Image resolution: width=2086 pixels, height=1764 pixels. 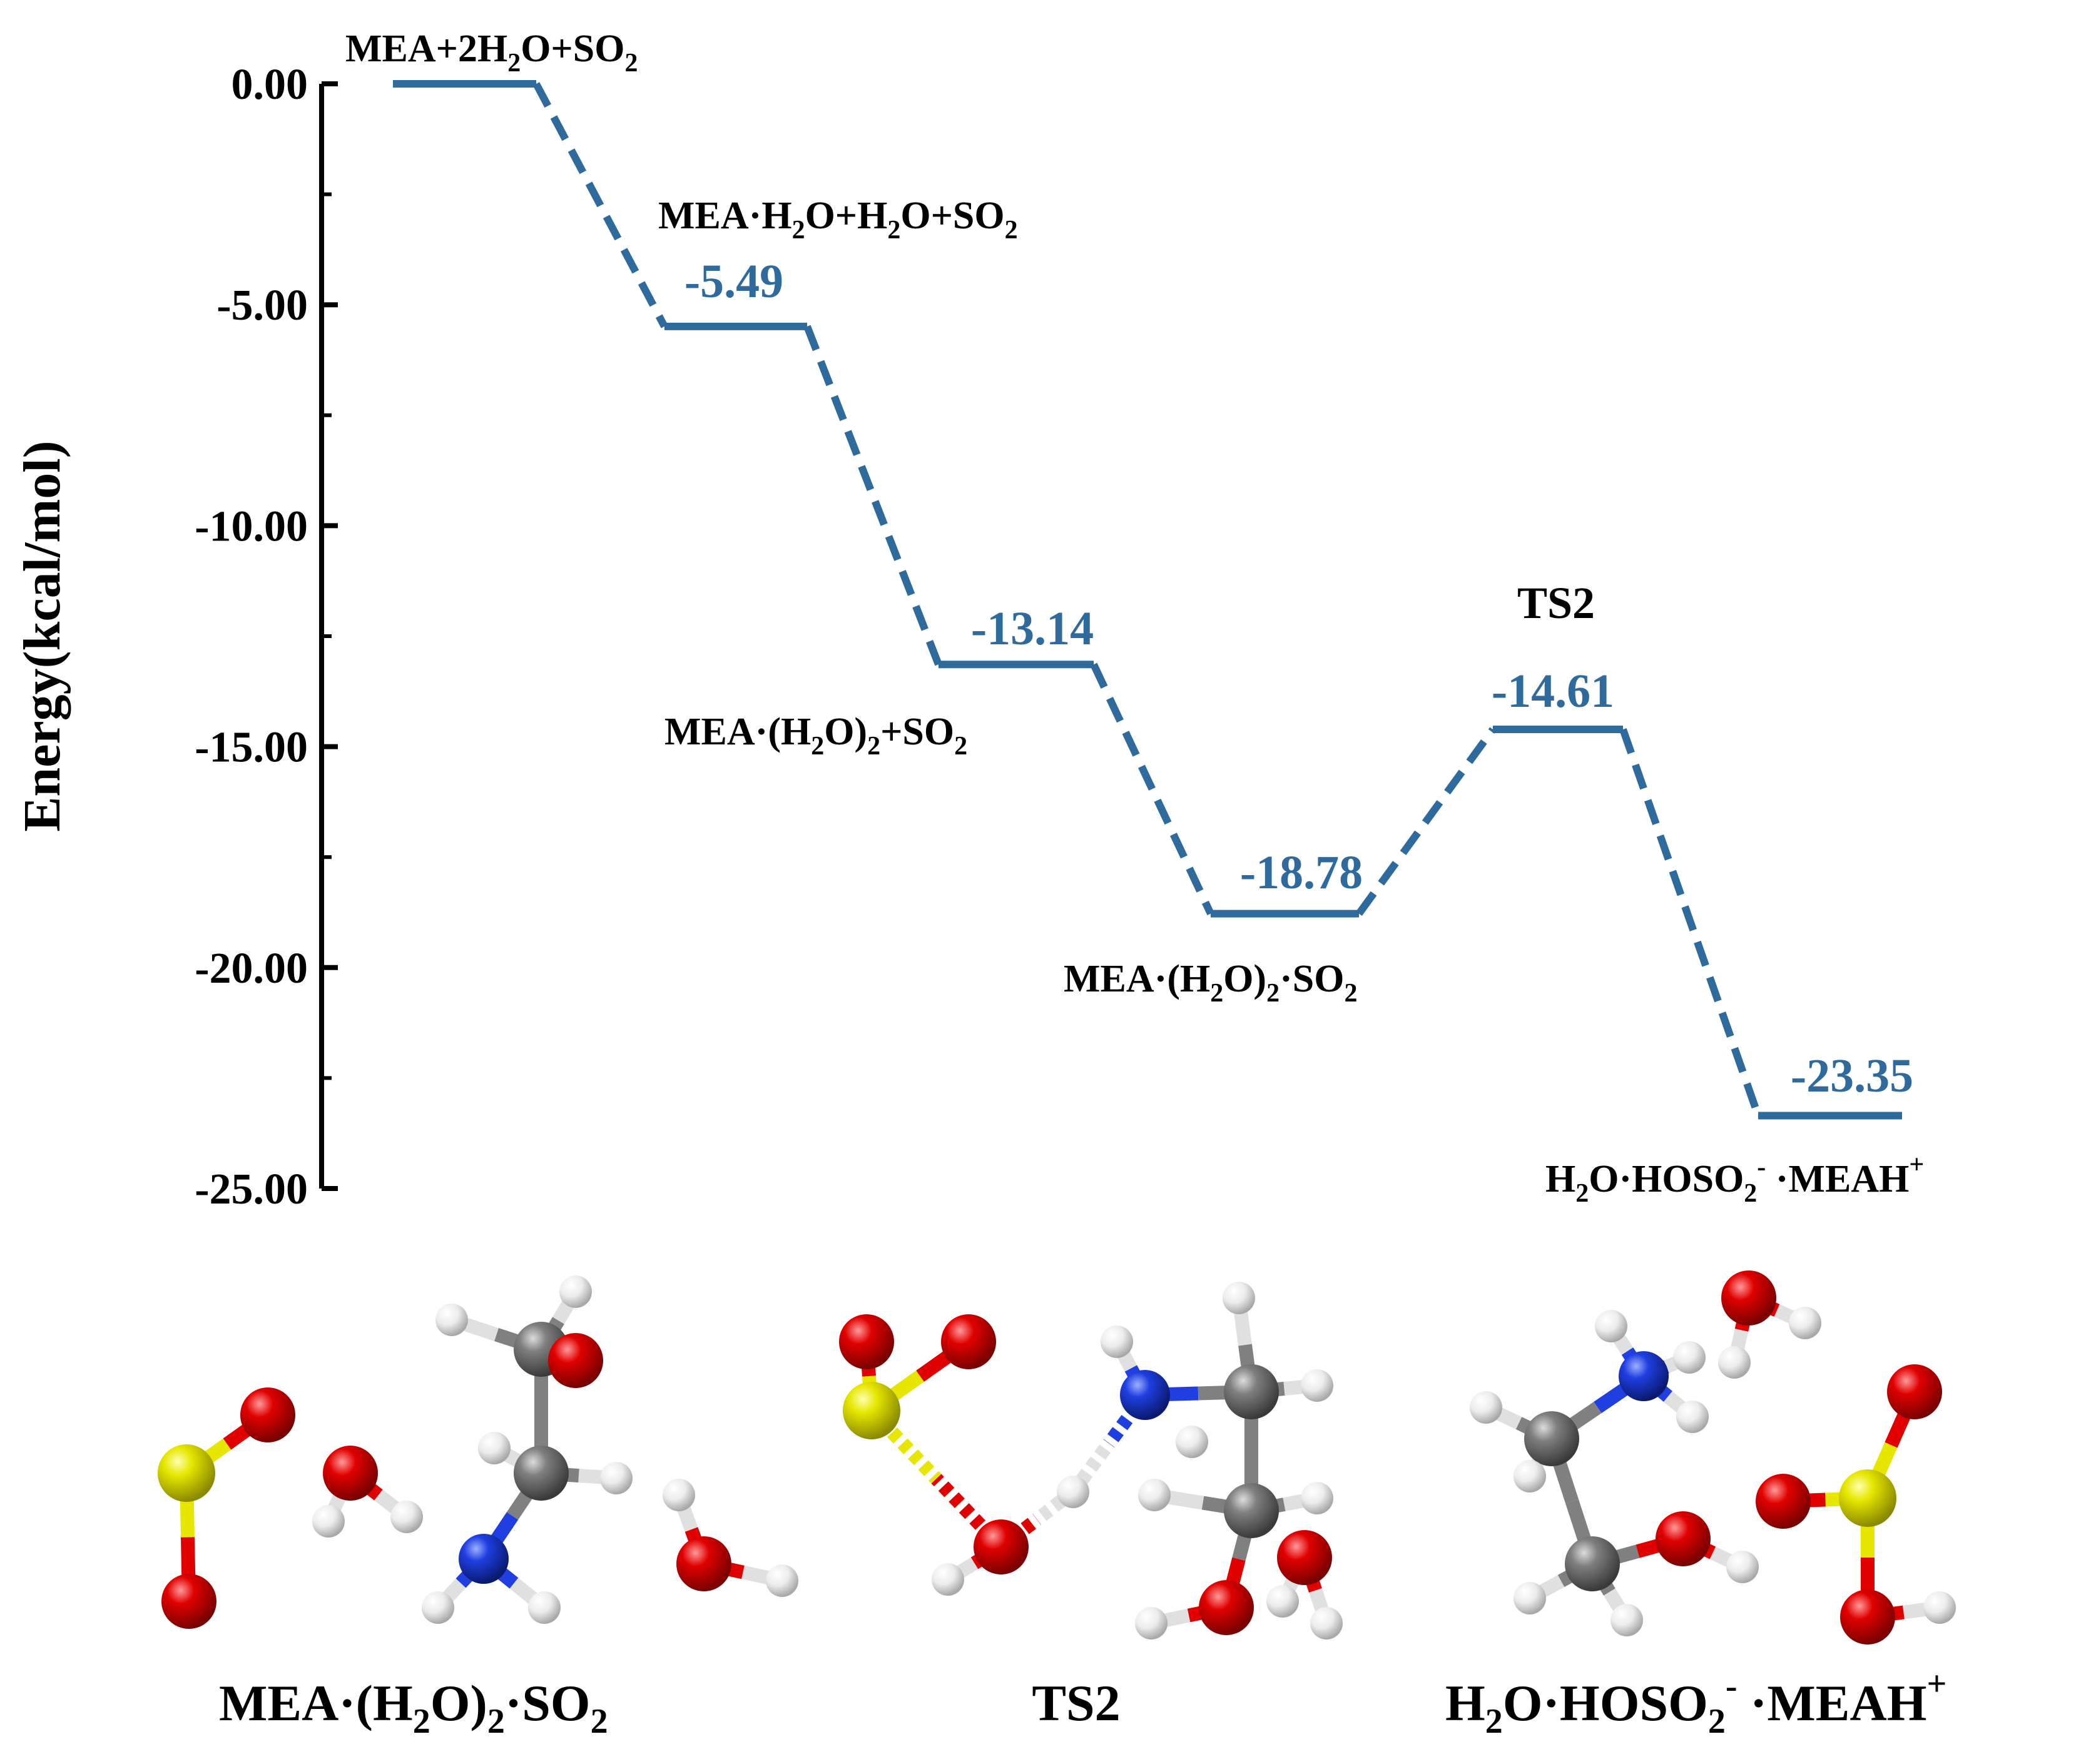 What do you see at coordinates (251, 969) in the screenshot?
I see `y-tick-label: -20.00` at bounding box center [251, 969].